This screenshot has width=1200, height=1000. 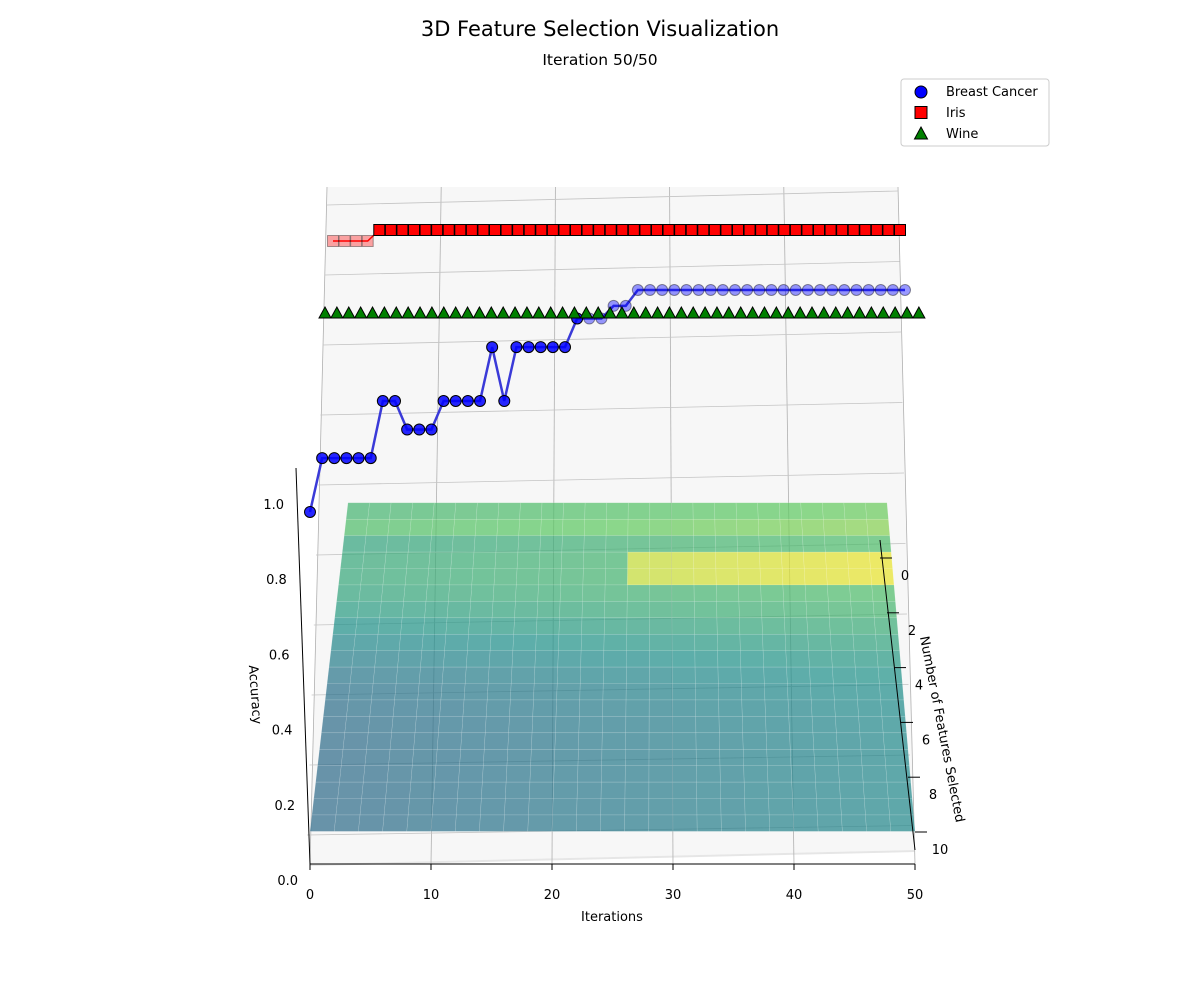 I want to click on legend-frame, so click(x=975, y=112).